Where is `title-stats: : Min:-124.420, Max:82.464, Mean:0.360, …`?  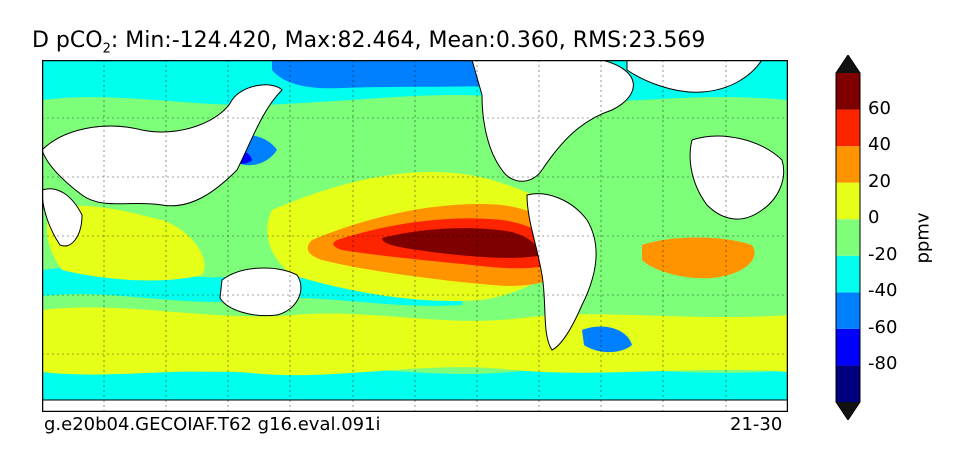
title-stats: : Min:-124.420, Max:82.464, Mean:0.360, … is located at coordinates (408, 40).